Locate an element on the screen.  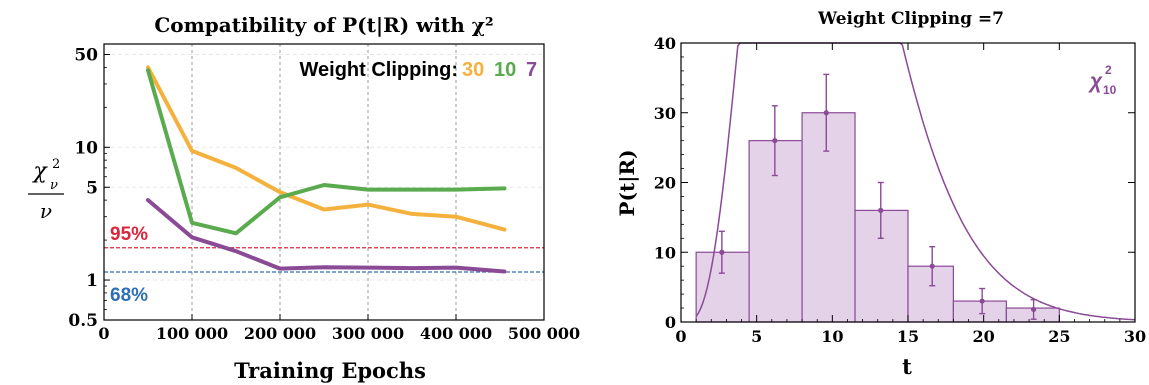
reference-line-label: 95% is located at coordinates (129, 234).